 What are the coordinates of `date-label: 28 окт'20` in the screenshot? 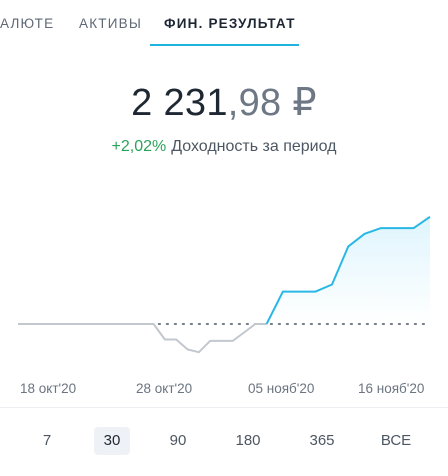 It's located at (164, 388).